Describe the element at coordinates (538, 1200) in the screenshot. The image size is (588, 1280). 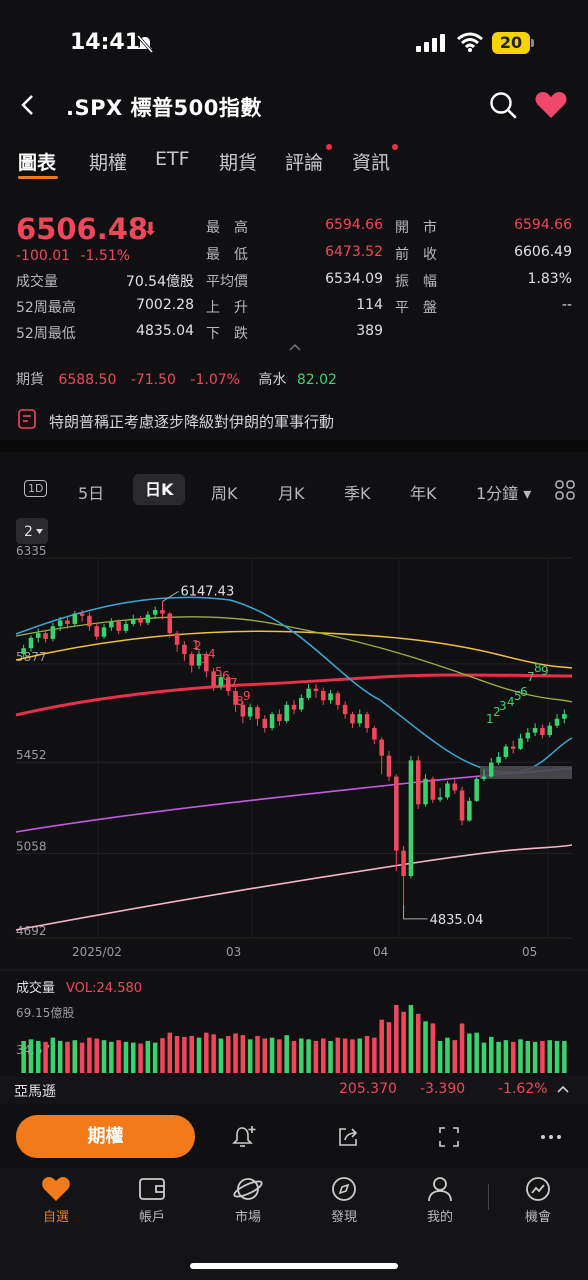
I see `nav-opportunity: 機會` at that location.